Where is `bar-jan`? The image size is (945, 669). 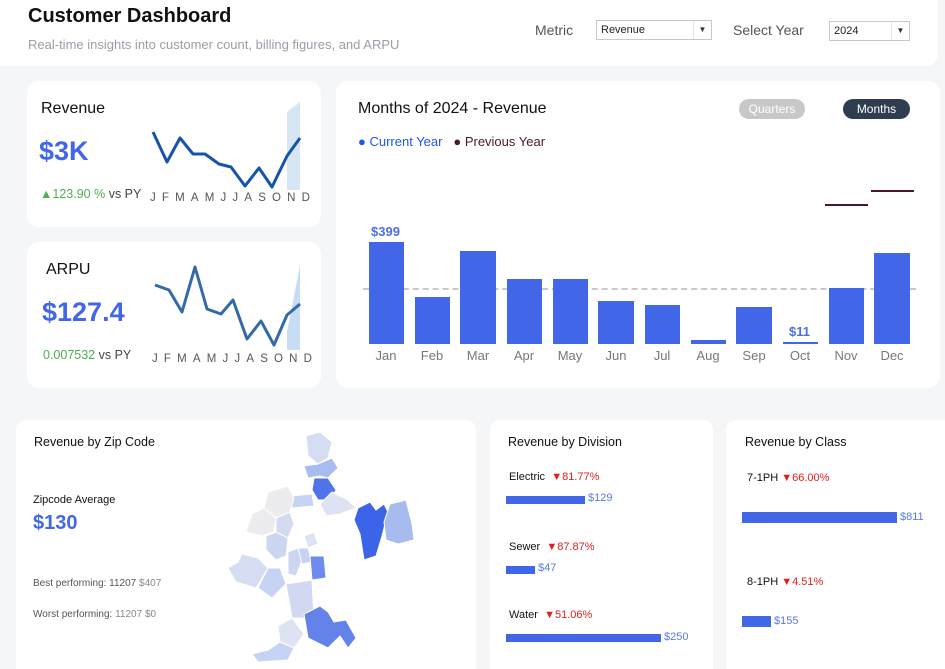
bar-jan is located at coordinates (386, 293).